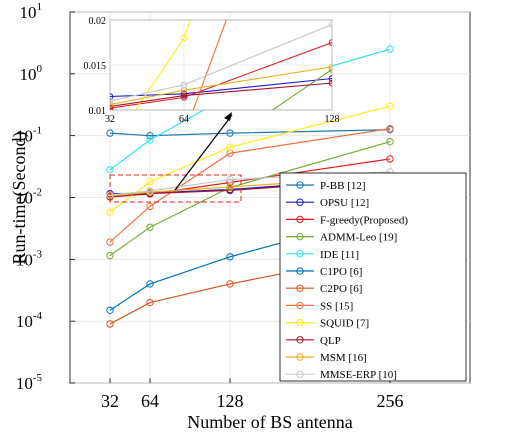 The width and height of the screenshot is (509, 433). What do you see at coordinates (98, 111) in the screenshot?
I see `inset-y-tick-label: 0.01` at bounding box center [98, 111].